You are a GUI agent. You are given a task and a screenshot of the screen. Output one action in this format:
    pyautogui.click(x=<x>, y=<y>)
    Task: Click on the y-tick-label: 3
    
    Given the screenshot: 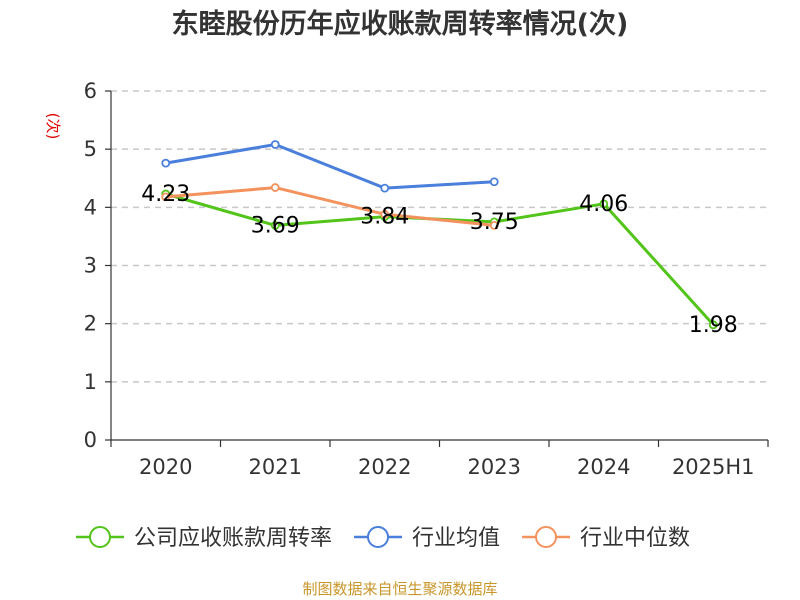 What is the action you would take?
    pyautogui.click(x=90, y=266)
    